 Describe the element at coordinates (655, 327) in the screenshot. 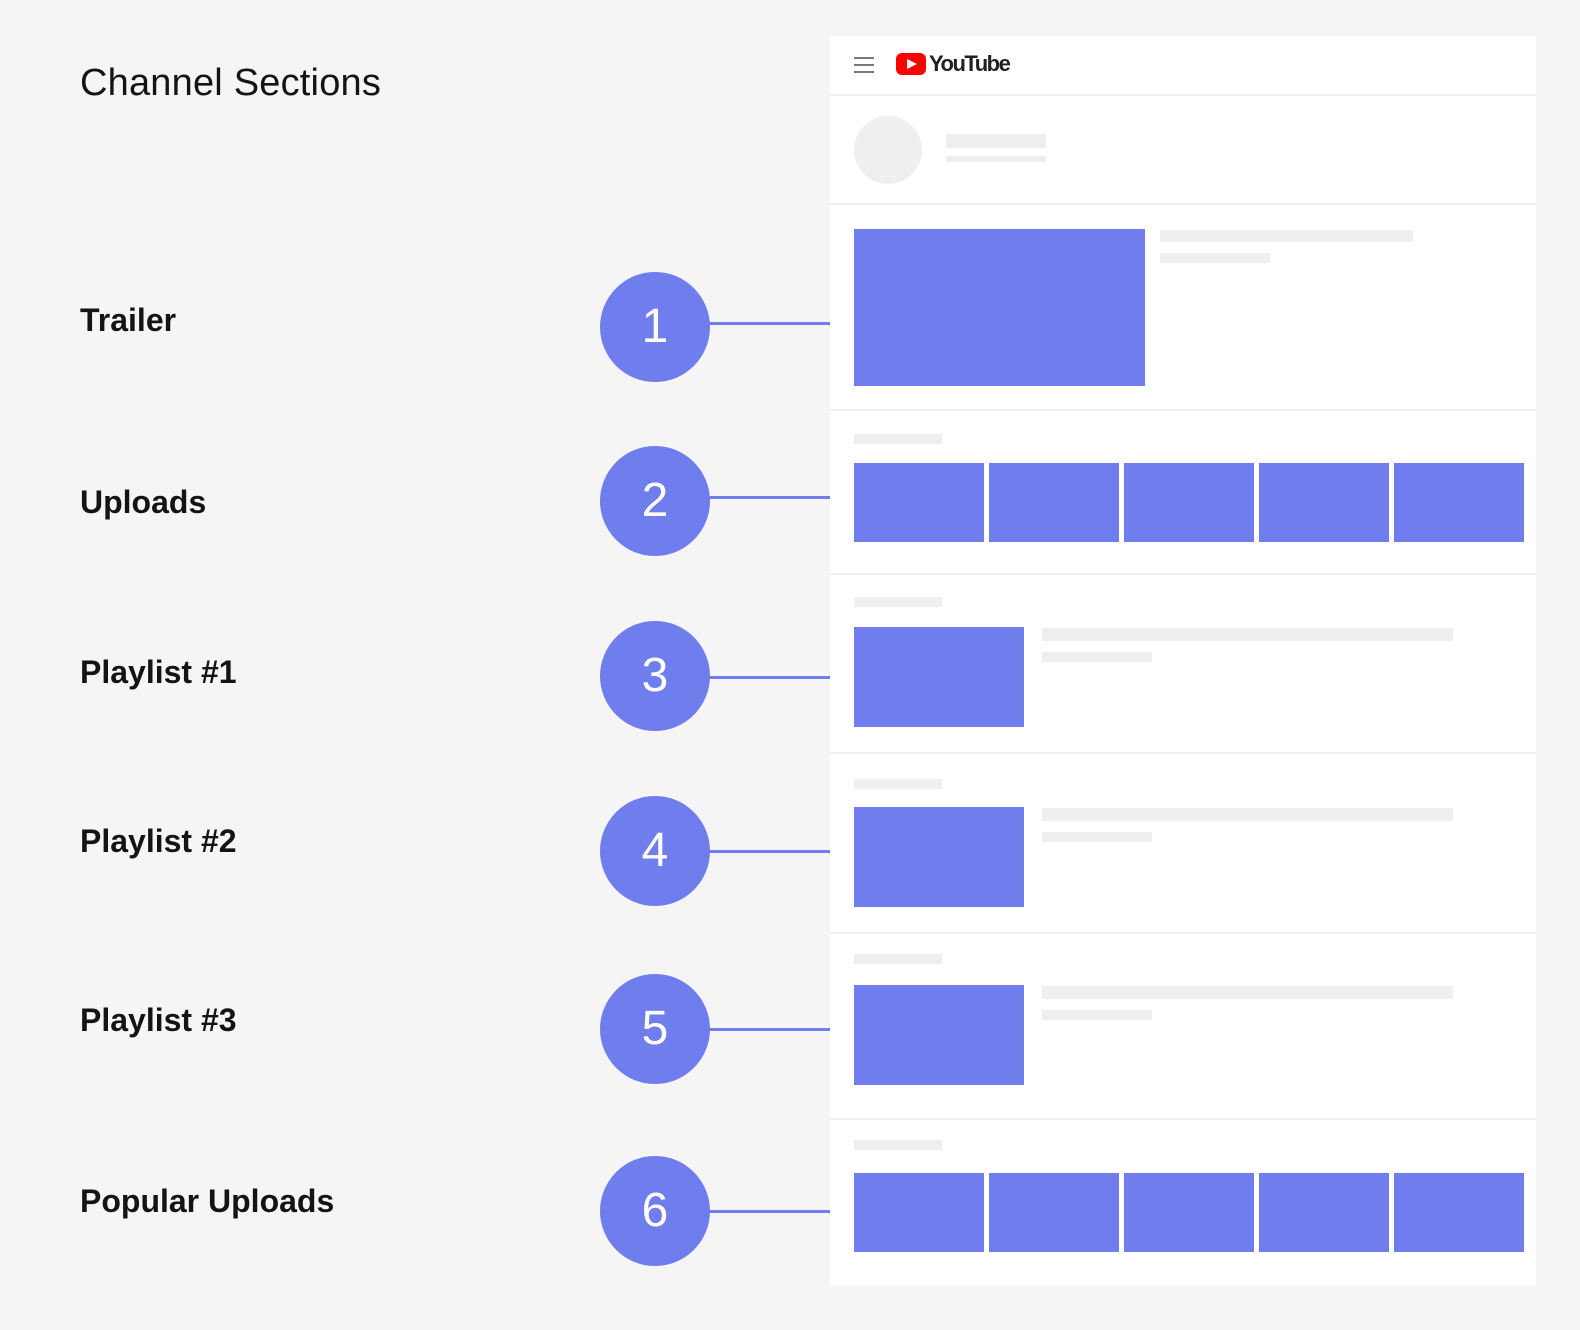

I see `section-number-marker: 1` at that location.